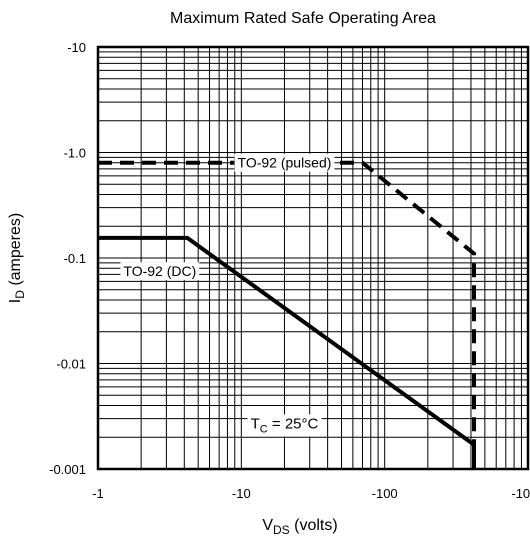 The image size is (530, 540). I want to click on x-axis-label: VDS (volts), so click(299, 527).